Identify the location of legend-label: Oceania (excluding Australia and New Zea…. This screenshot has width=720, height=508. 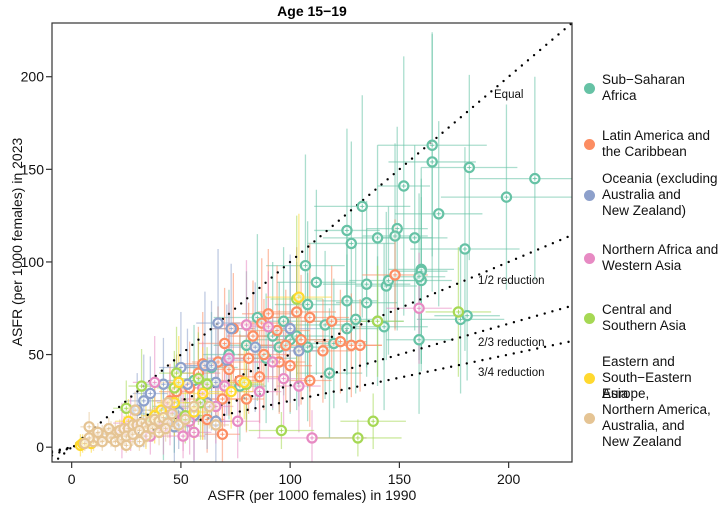
(660, 194).